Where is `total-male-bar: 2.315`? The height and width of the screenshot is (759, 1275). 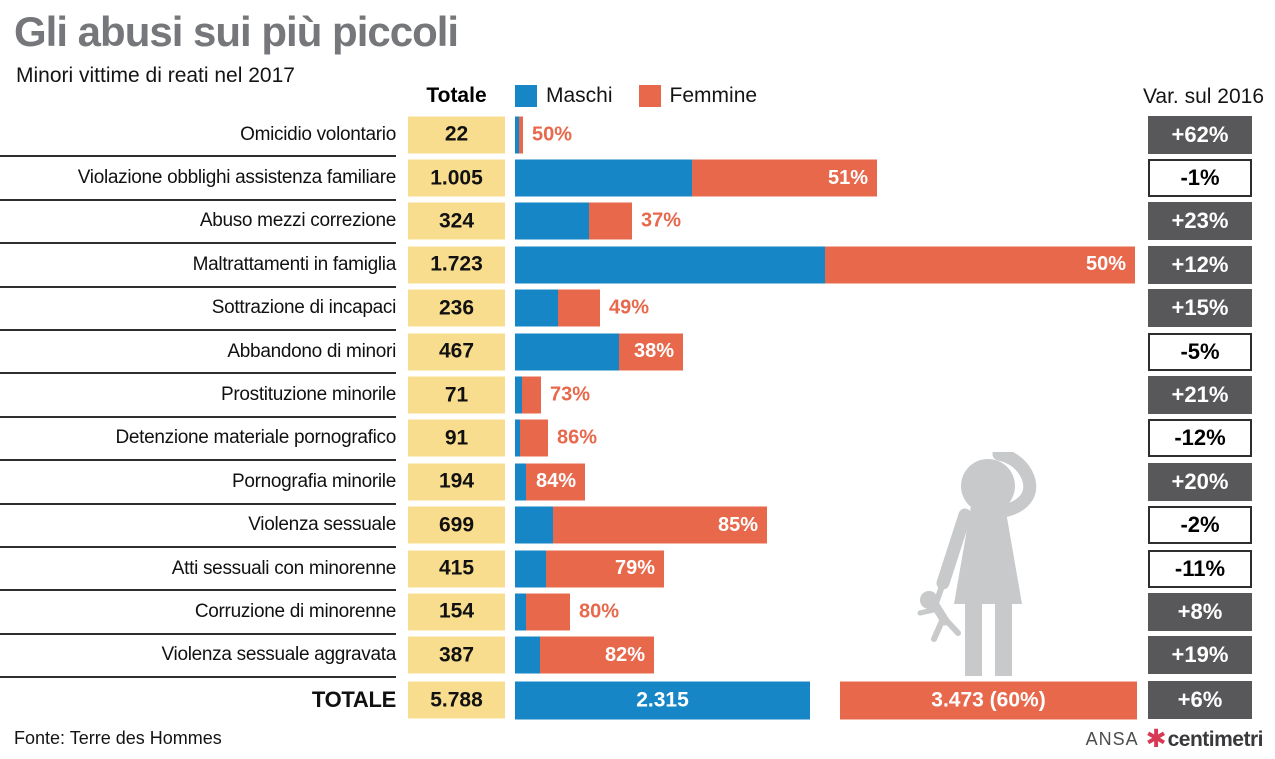 total-male-bar: 2.315 is located at coordinates (662, 700).